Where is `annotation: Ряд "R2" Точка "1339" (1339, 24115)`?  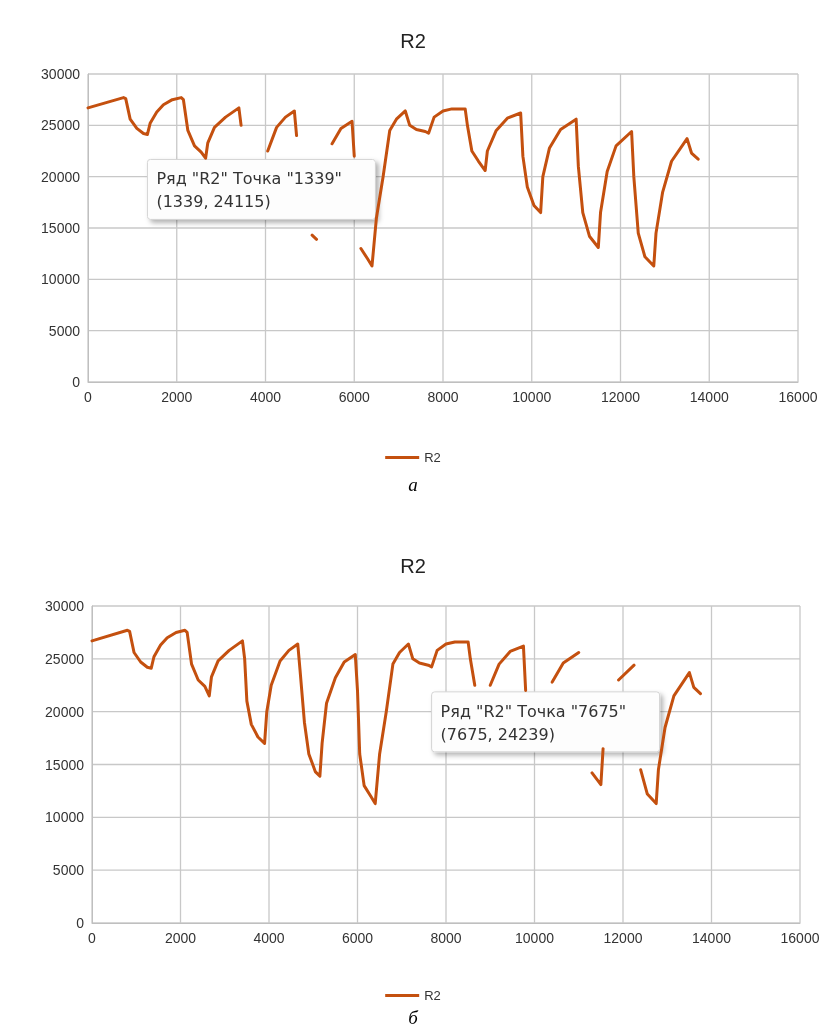 annotation: Ряд "R2" Точка "1339" (1339, 24115) is located at coordinates (249, 190).